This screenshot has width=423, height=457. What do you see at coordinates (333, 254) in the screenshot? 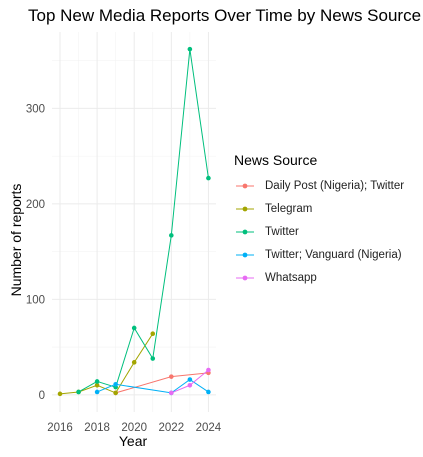
I see `legend-label: Twitter; Vanguard (Nigeria)` at bounding box center [333, 254].